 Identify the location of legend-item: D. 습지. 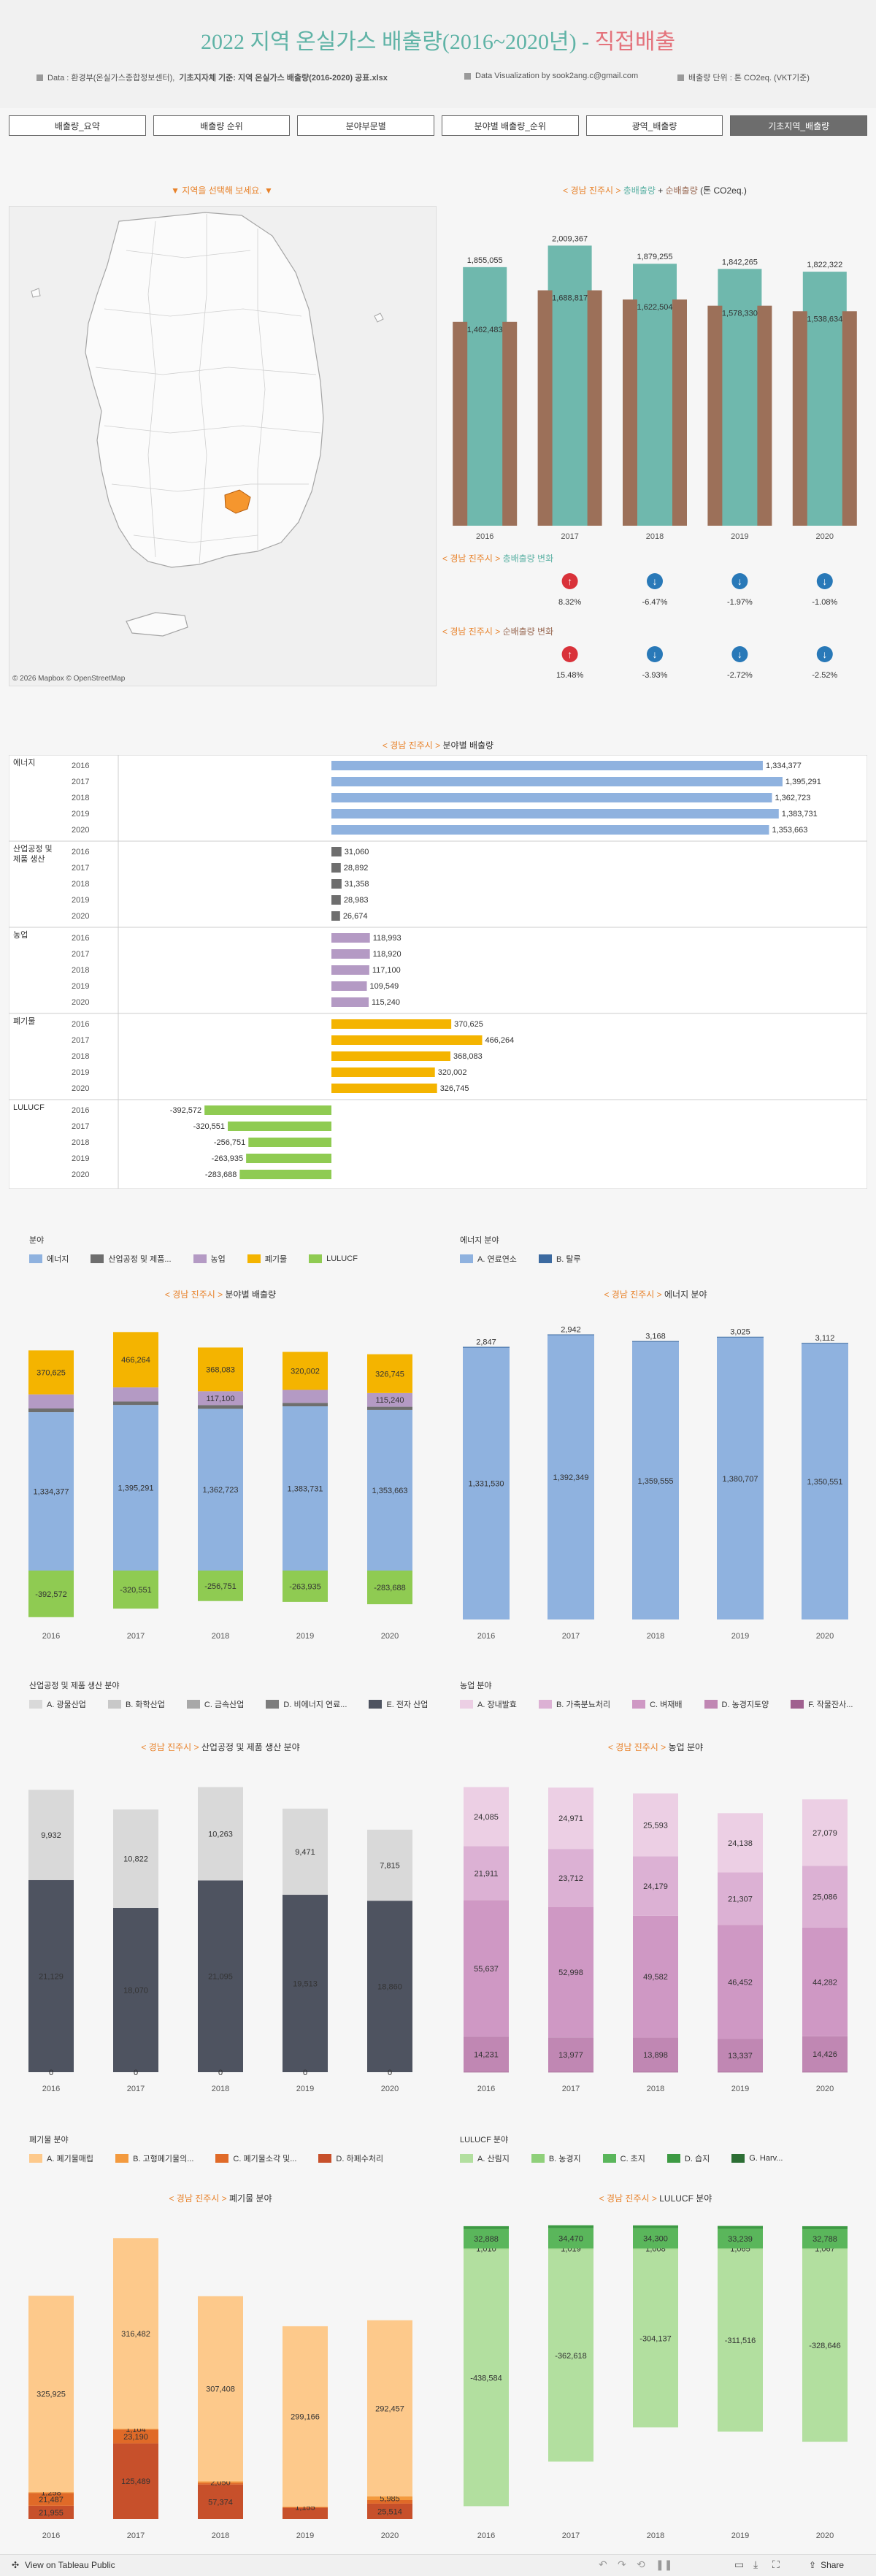
(688, 2158).